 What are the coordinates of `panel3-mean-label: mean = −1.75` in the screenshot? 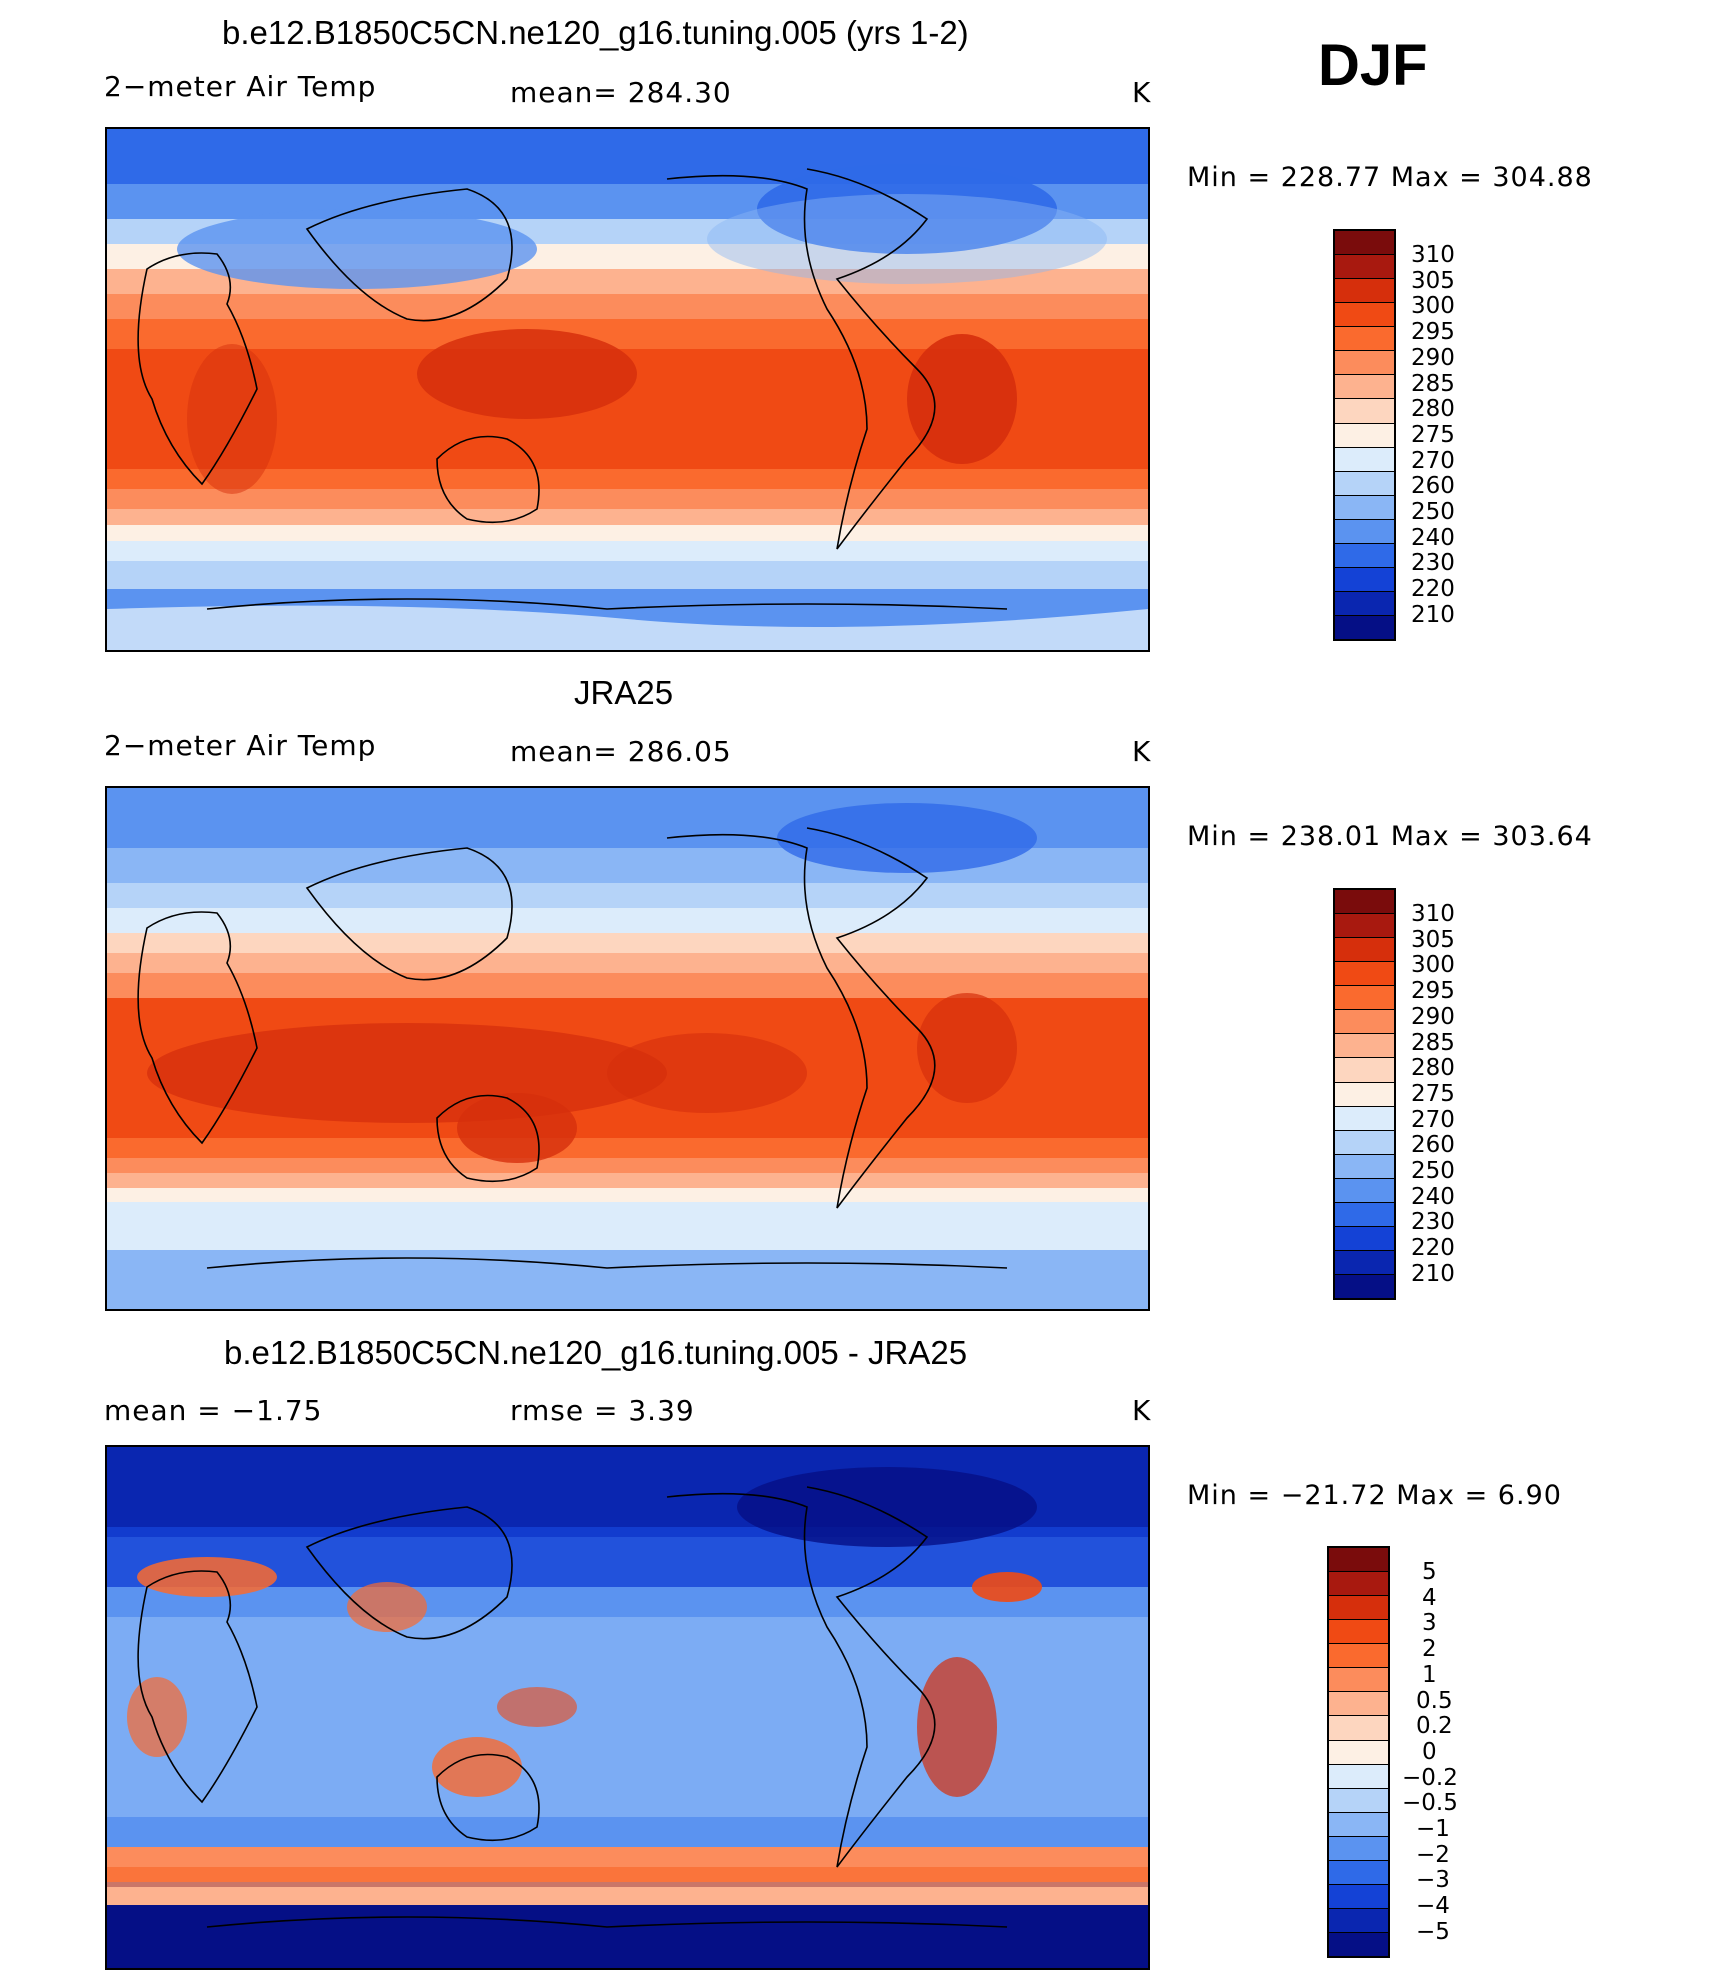 It's located at (213, 1410).